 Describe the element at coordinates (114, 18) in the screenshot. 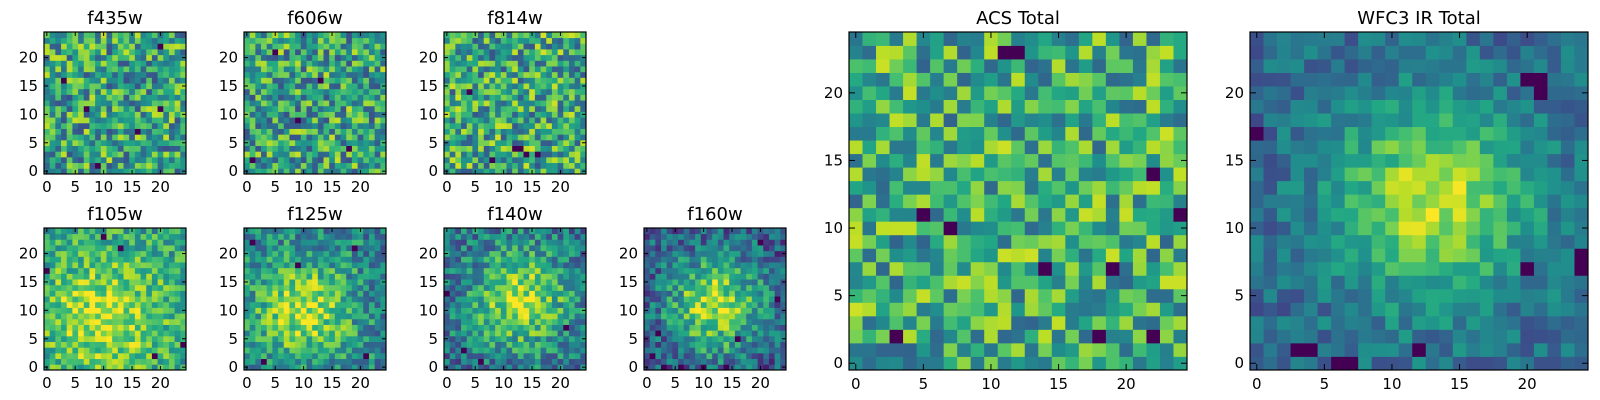

I see `panel-title: f435w` at that location.